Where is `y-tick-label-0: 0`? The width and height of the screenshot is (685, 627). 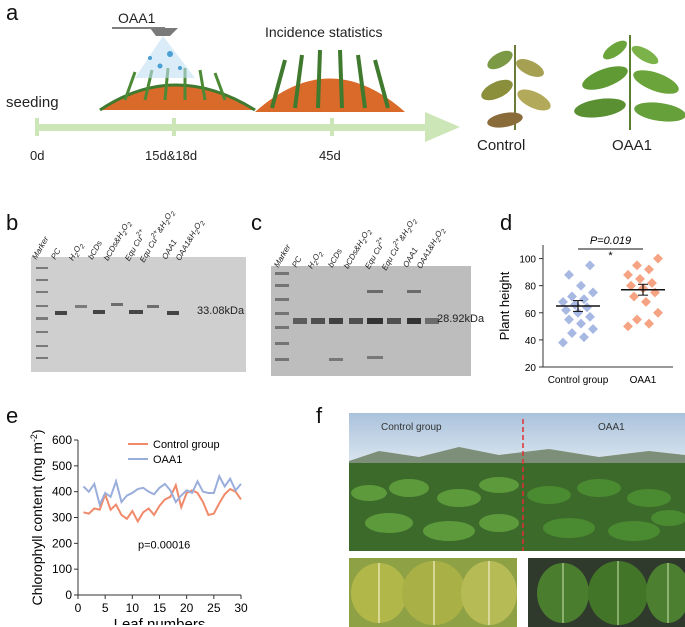
y-tick-label-0: 0 is located at coordinates (68, 595).